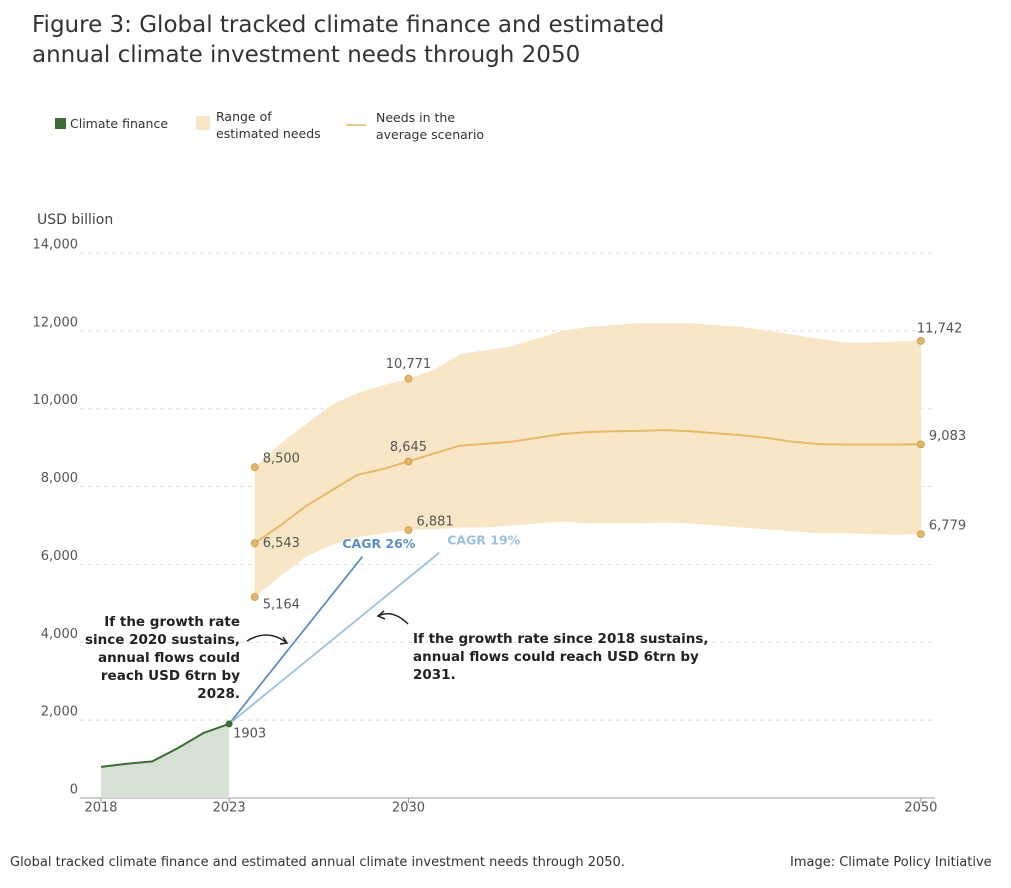 The width and height of the screenshot is (1011, 888). Describe the element at coordinates (268, 125) in the screenshot. I see `legend-label: Range of estimated needs` at that location.